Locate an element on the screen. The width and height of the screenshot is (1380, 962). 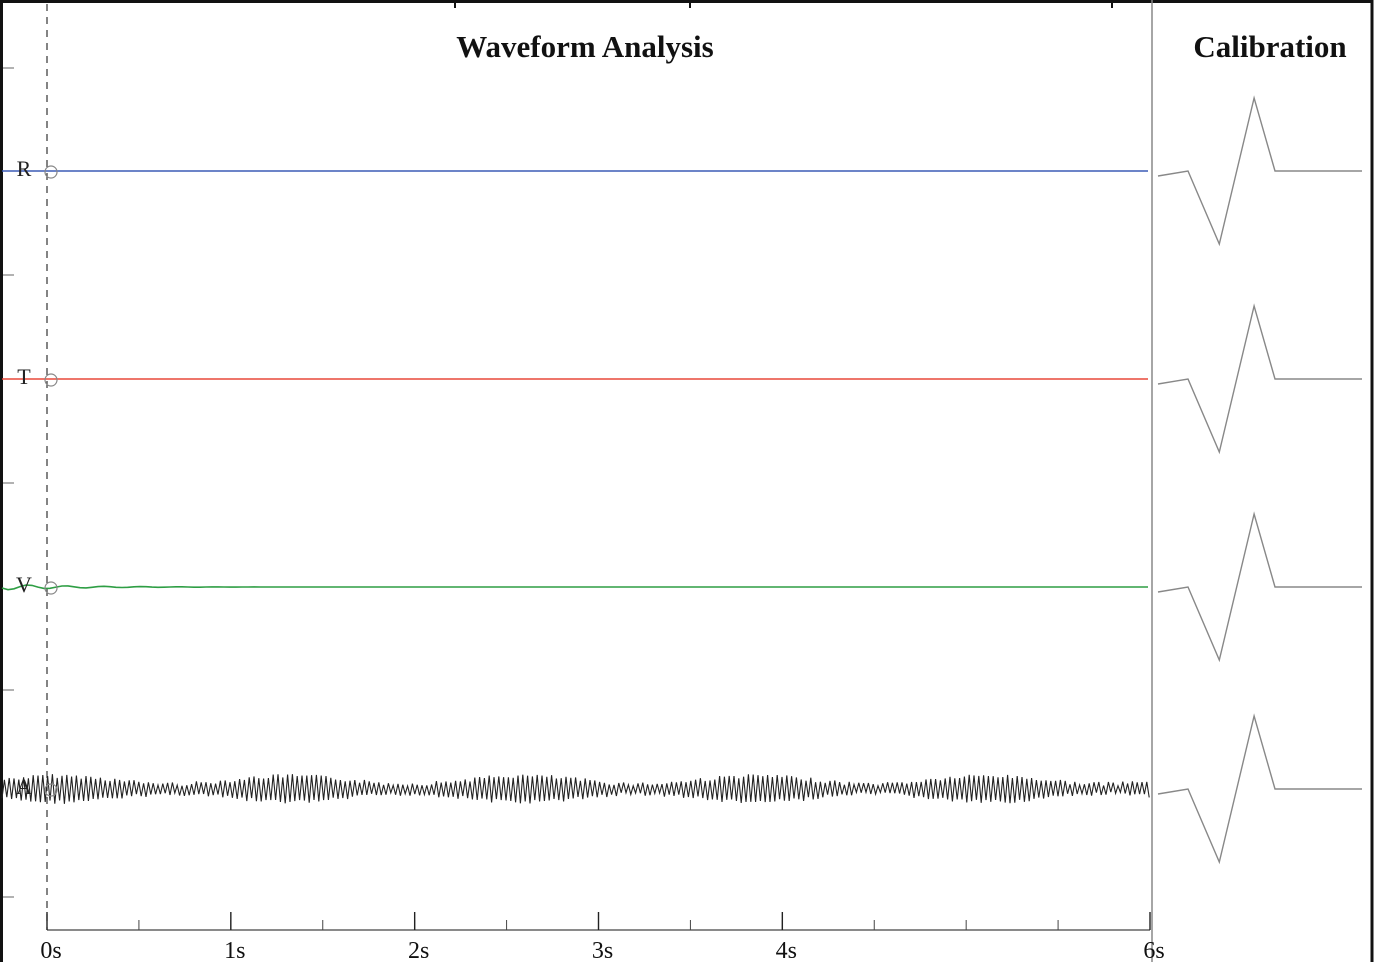
x-tick-label: 0s is located at coordinates (50, 950).